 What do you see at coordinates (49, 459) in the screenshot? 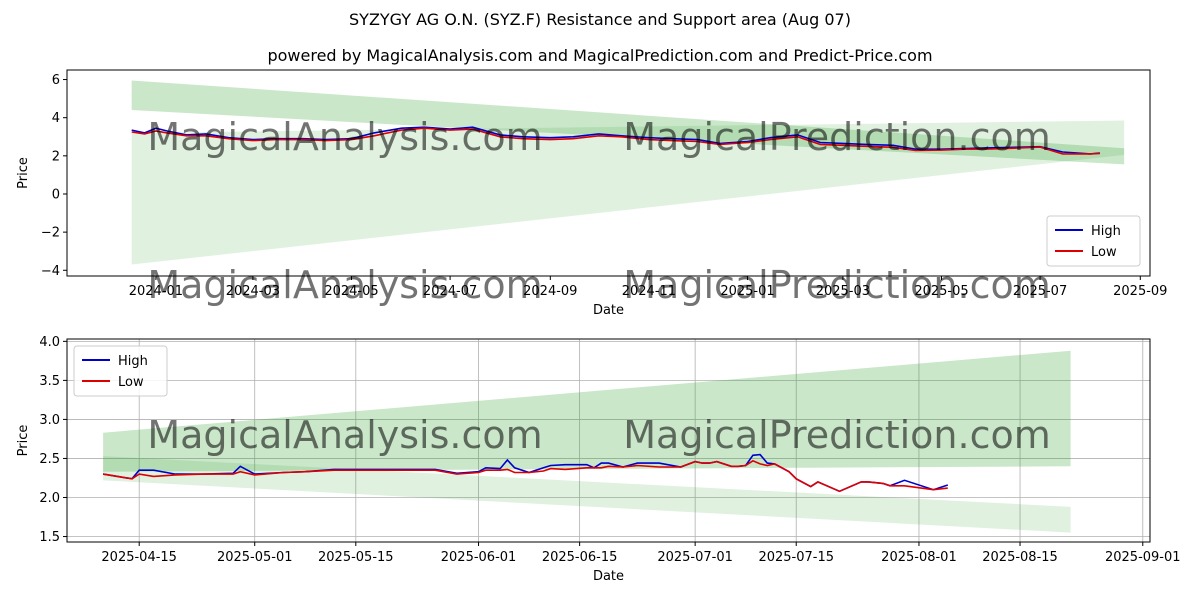
I see `y-tick-label: 2.5` at bounding box center [49, 459].